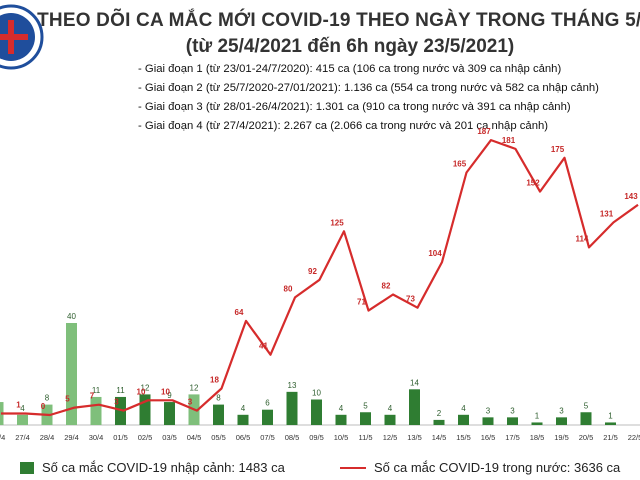 Image resolution: width=640 pixels, height=480 pixels. What do you see at coordinates (194, 437) in the screenshot?
I see `x-tick-04/5: 04/5` at bounding box center [194, 437].